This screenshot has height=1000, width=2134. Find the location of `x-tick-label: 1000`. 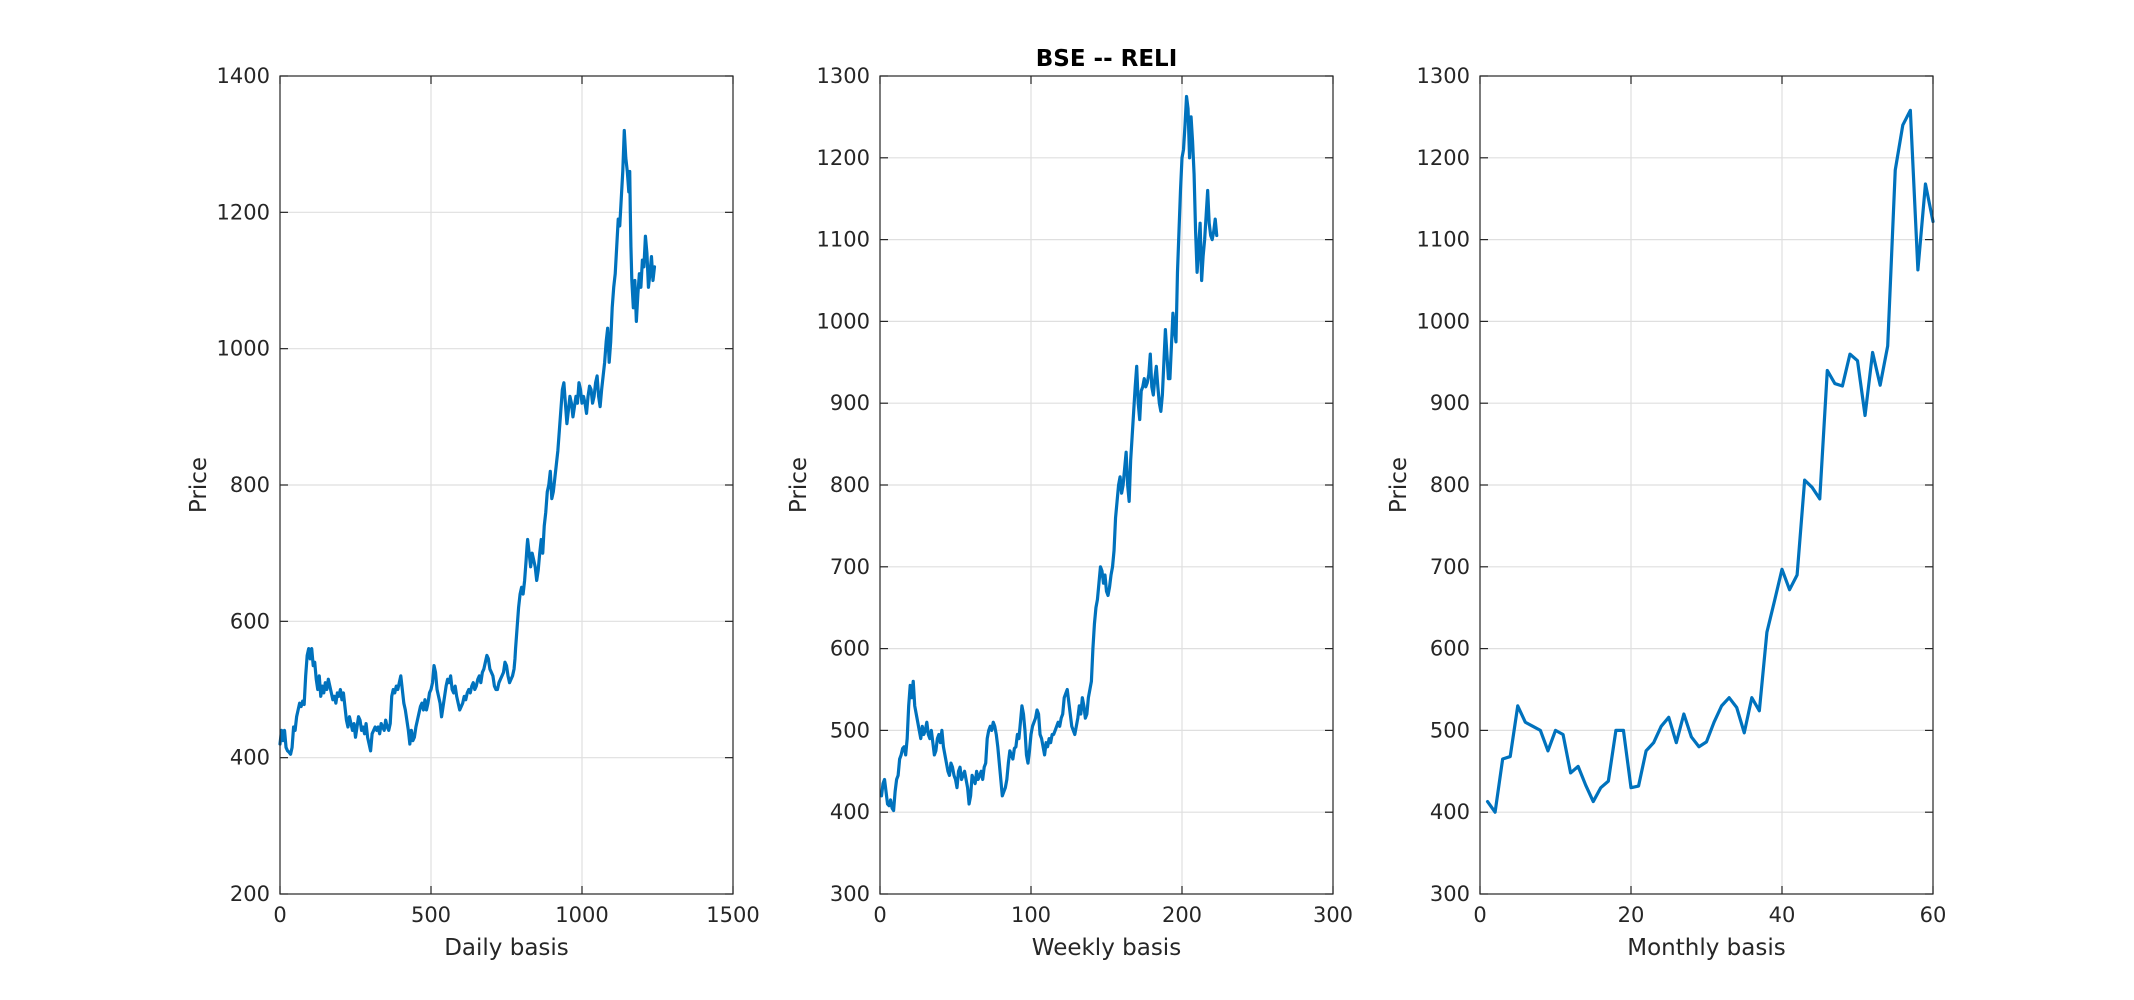

x-tick-label: 1000 is located at coordinates (581, 915).